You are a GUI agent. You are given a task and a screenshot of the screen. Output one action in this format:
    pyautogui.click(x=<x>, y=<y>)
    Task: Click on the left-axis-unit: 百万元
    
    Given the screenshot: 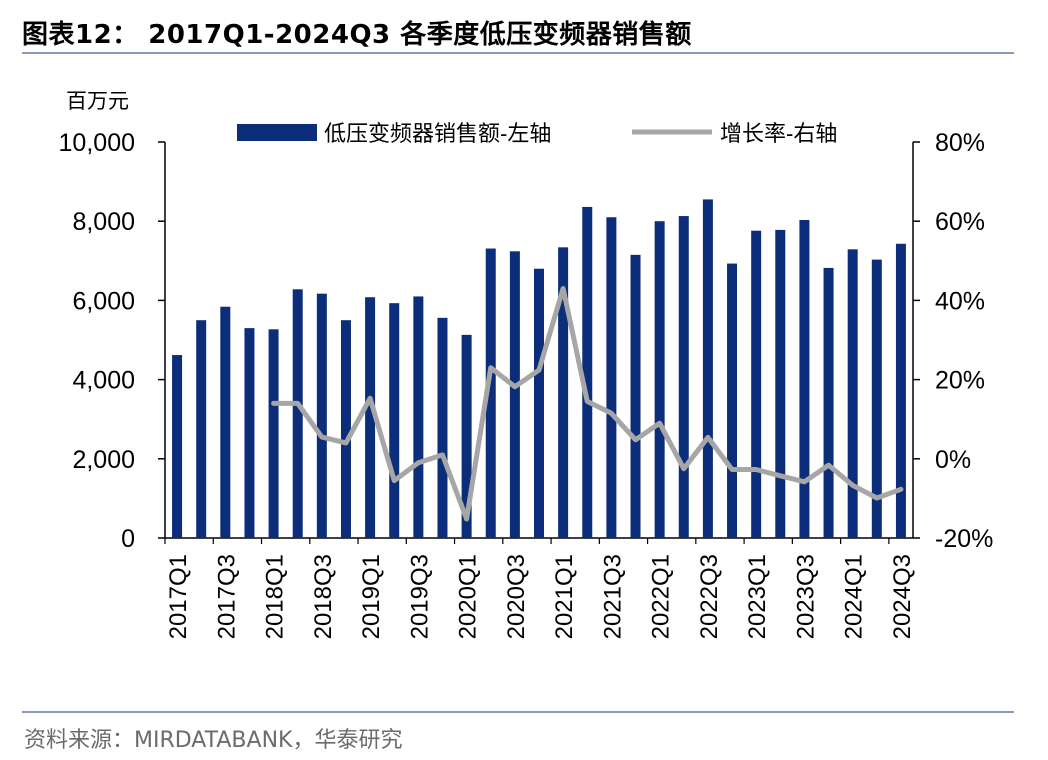 What is the action you would take?
    pyautogui.click(x=97, y=101)
    